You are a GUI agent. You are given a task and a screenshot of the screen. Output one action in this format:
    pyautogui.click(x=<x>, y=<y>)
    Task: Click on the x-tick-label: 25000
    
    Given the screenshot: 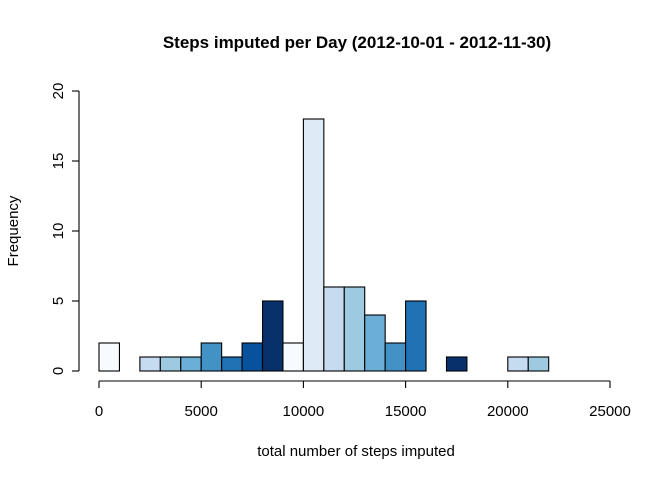 What is the action you would take?
    pyautogui.click(x=610, y=411)
    